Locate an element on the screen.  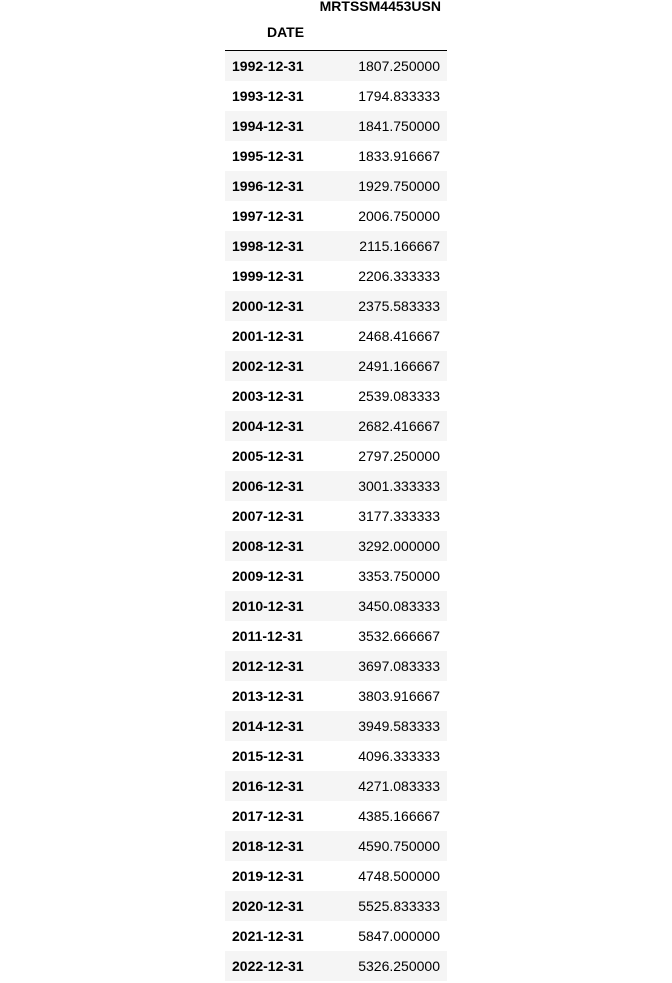
row-value: 3450.083333 is located at coordinates (399, 606).